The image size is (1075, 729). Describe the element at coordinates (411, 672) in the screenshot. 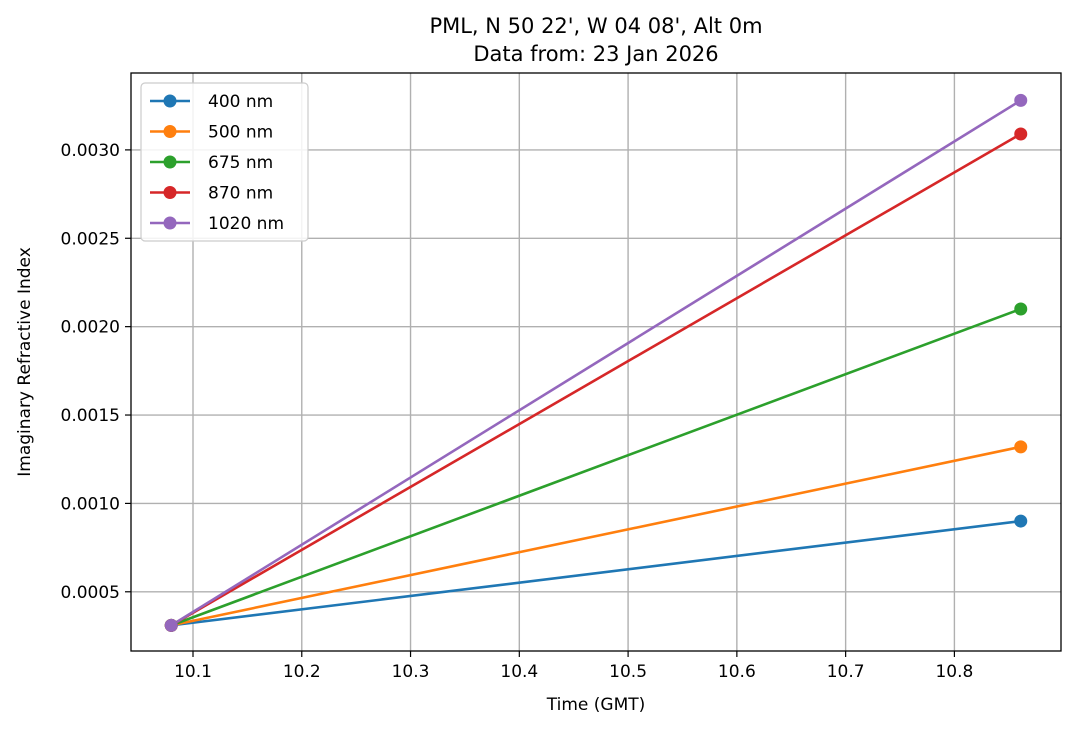

I see `x-tick-label: 10.3` at that location.